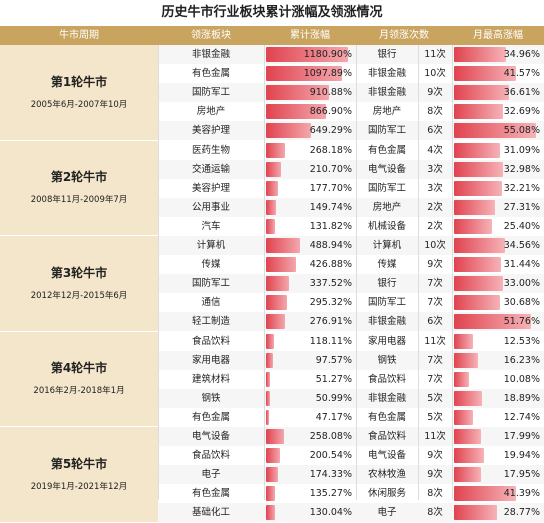 The image size is (544, 523). I want to click on sector-cell: 轻工制造, so click(210, 322).